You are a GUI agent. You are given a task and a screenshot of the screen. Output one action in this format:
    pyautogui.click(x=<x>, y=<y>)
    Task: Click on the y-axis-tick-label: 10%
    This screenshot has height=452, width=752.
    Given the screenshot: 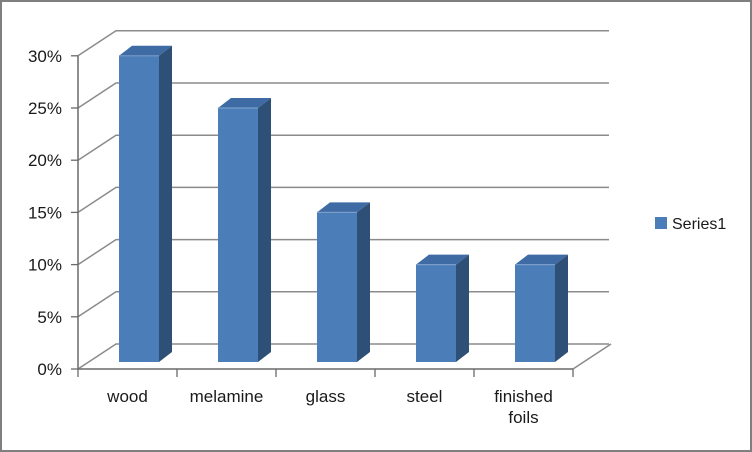 What is the action you would take?
    pyautogui.click(x=45, y=265)
    